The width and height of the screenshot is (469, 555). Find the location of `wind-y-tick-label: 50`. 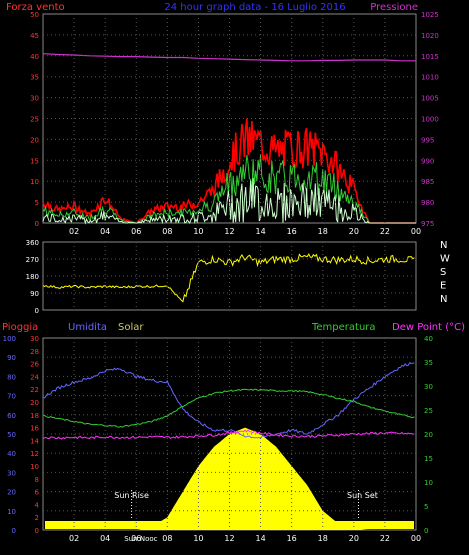

wind-y-tick-label: 50 is located at coordinates (34, 15).